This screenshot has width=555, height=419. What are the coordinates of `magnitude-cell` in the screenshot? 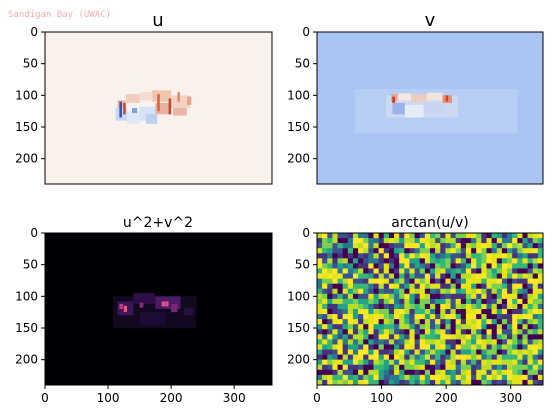 It's located at (121, 306).